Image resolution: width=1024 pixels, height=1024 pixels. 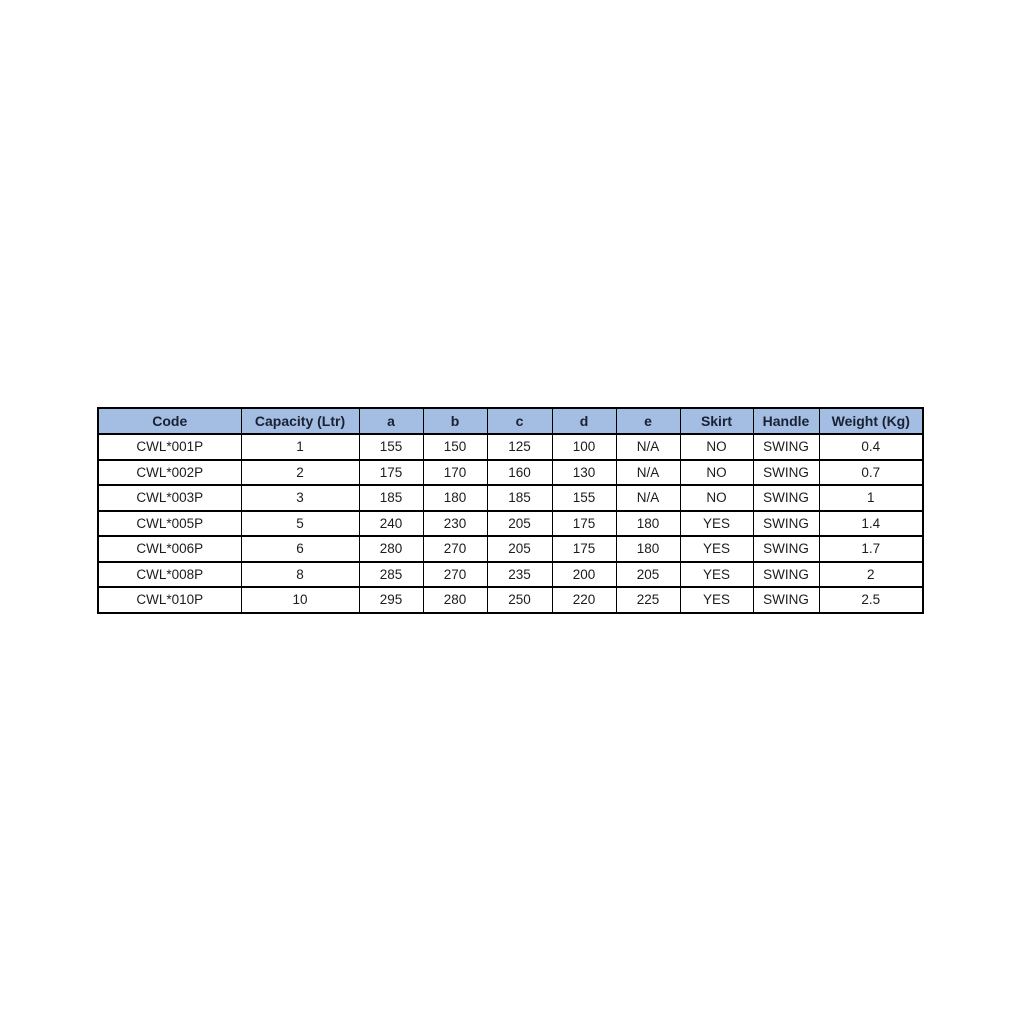 I want to click on table-cell: 2.5, so click(x=871, y=600).